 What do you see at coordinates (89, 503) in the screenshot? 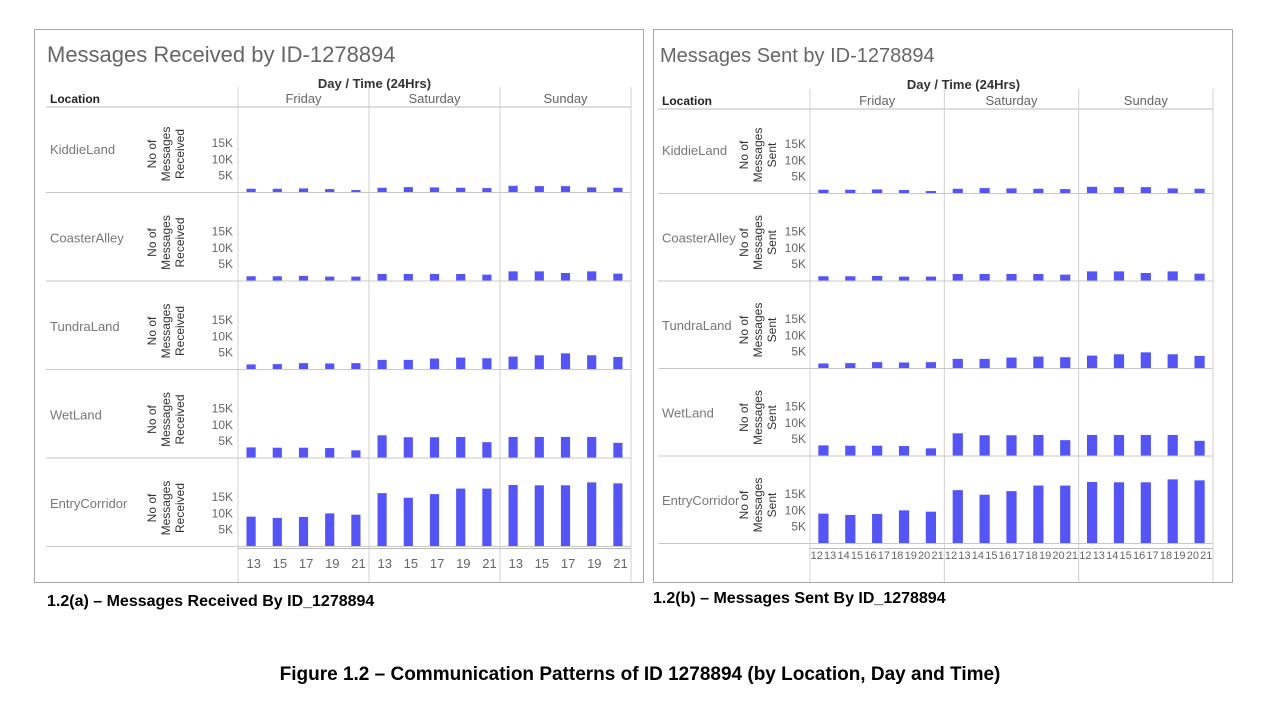
I see `location-label-entrycorridor: EntryCorridor` at bounding box center [89, 503].